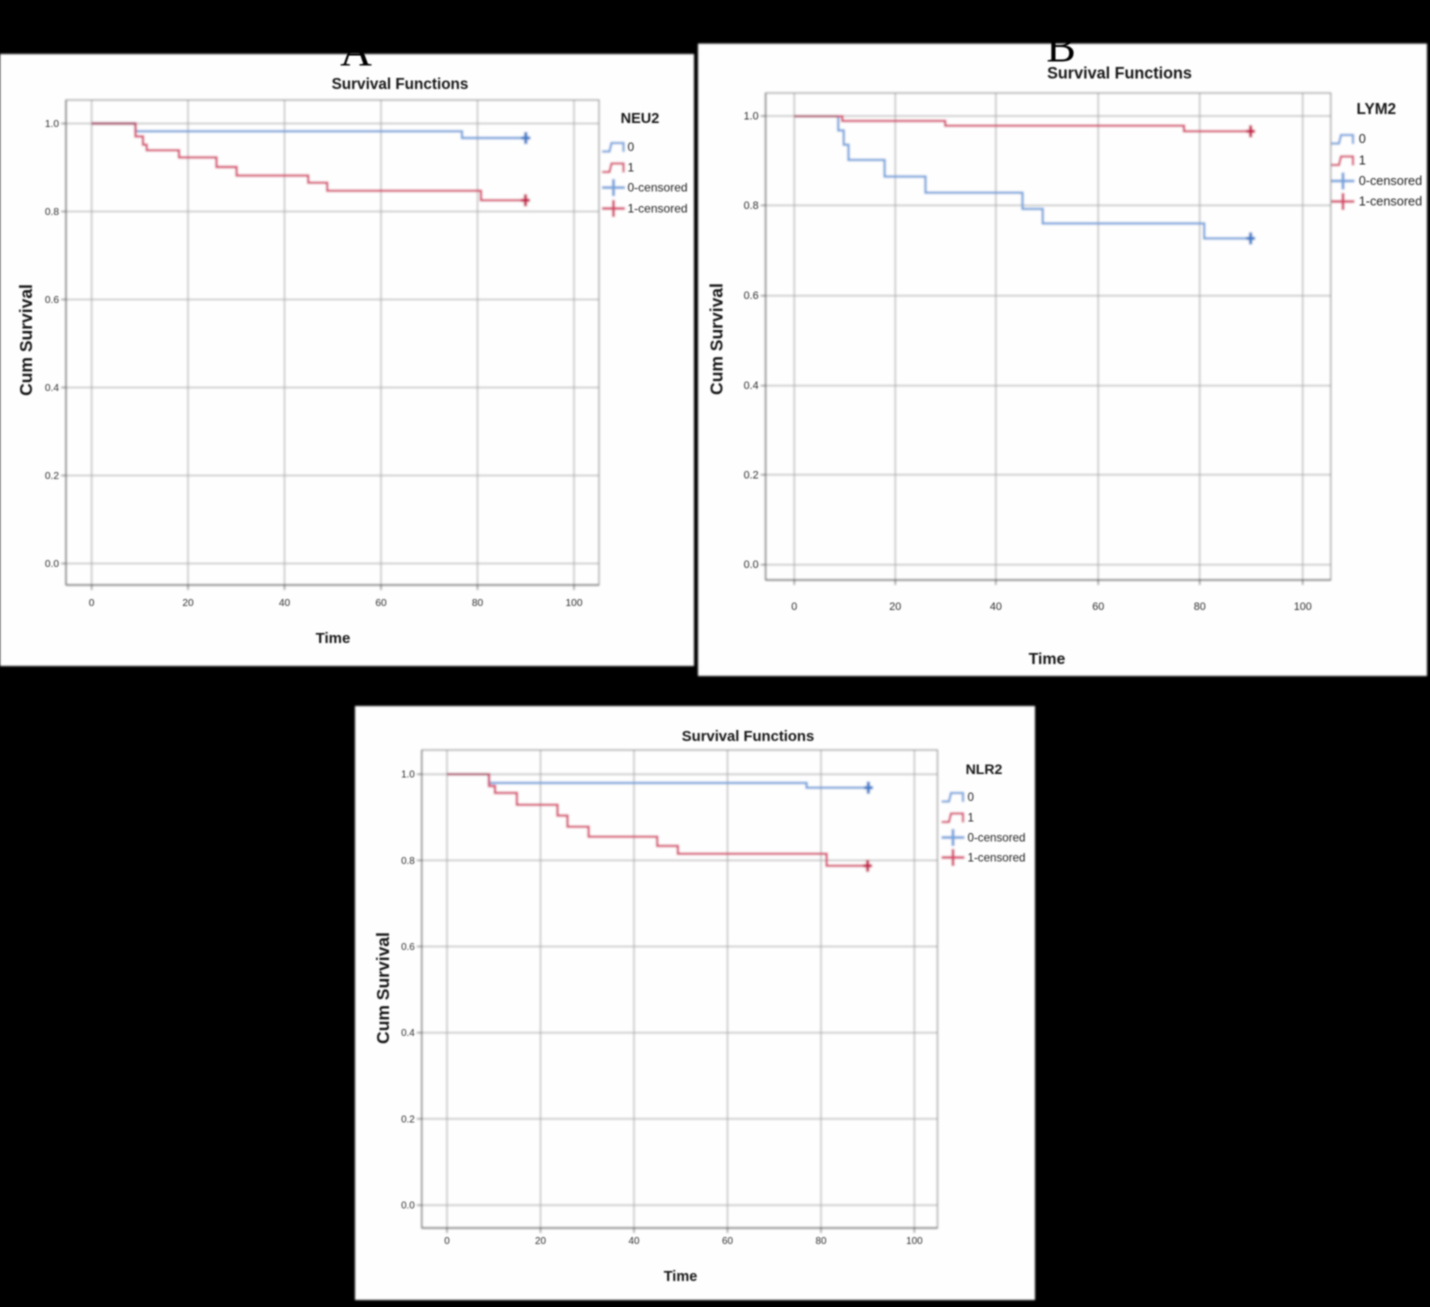 This screenshot has width=1430, height=1307. Describe the element at coordinates (984, 769) in the screenshot. I see `svg-text: NLR2` at that location.